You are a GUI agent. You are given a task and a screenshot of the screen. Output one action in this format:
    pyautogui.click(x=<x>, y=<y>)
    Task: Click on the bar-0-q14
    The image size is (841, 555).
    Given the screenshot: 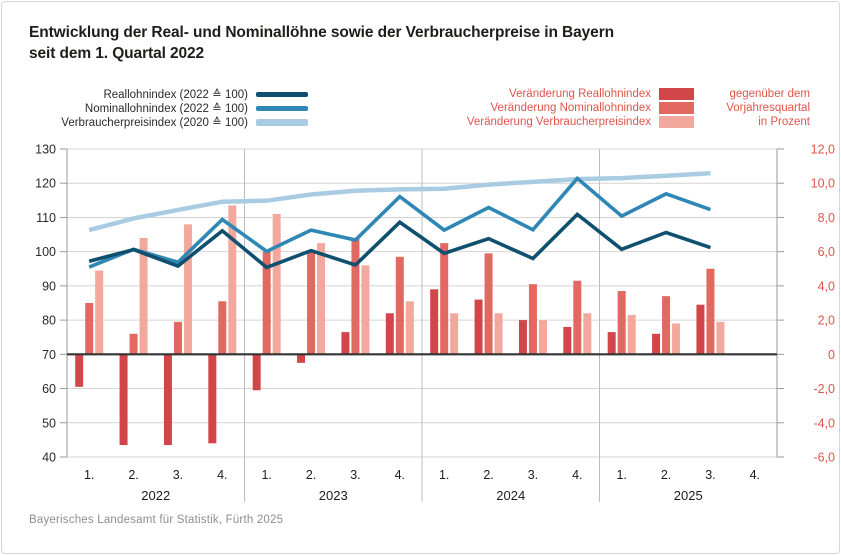 What is the action you would take?
    pyautogui.click(x=700, y=329)
    